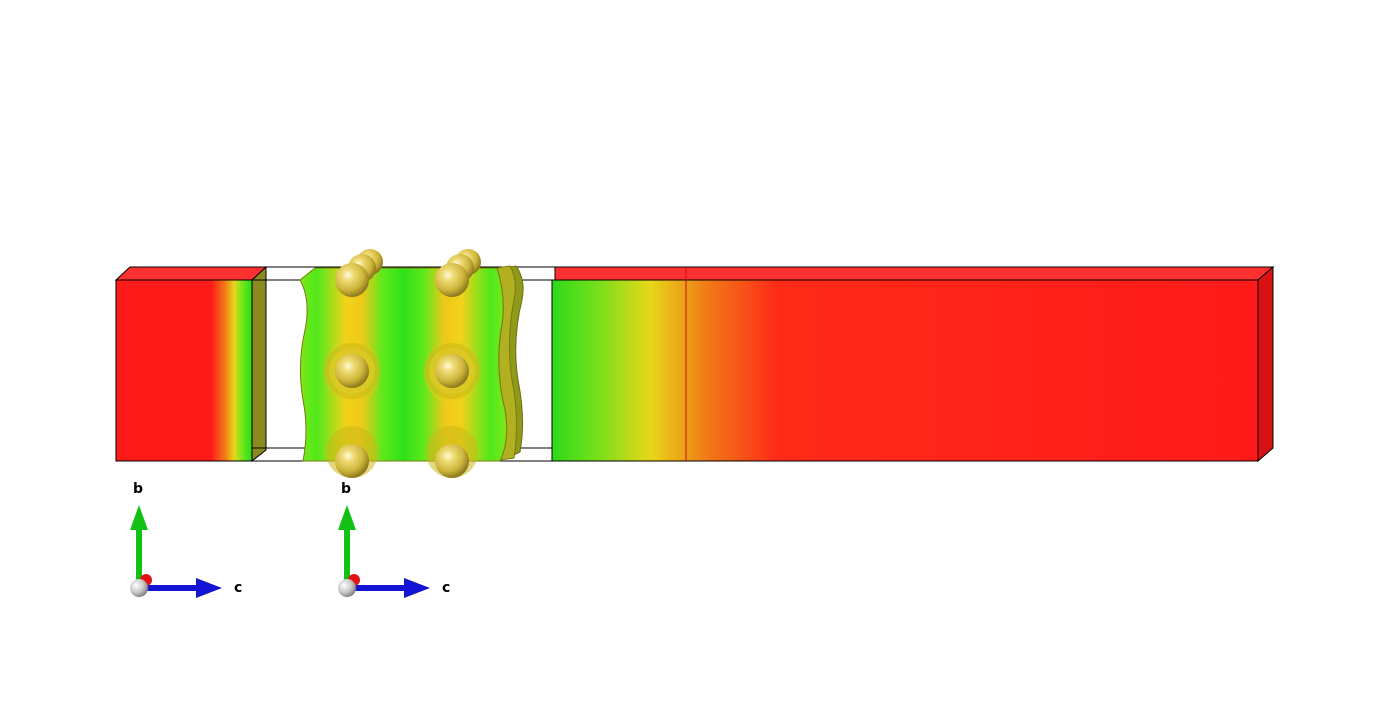 This screenshot has width=1389, height=727. What do you see at coordinates (394, 539) in the screenshot?
I see `axes-widget-2: b c` at bounding box center [394, 539].